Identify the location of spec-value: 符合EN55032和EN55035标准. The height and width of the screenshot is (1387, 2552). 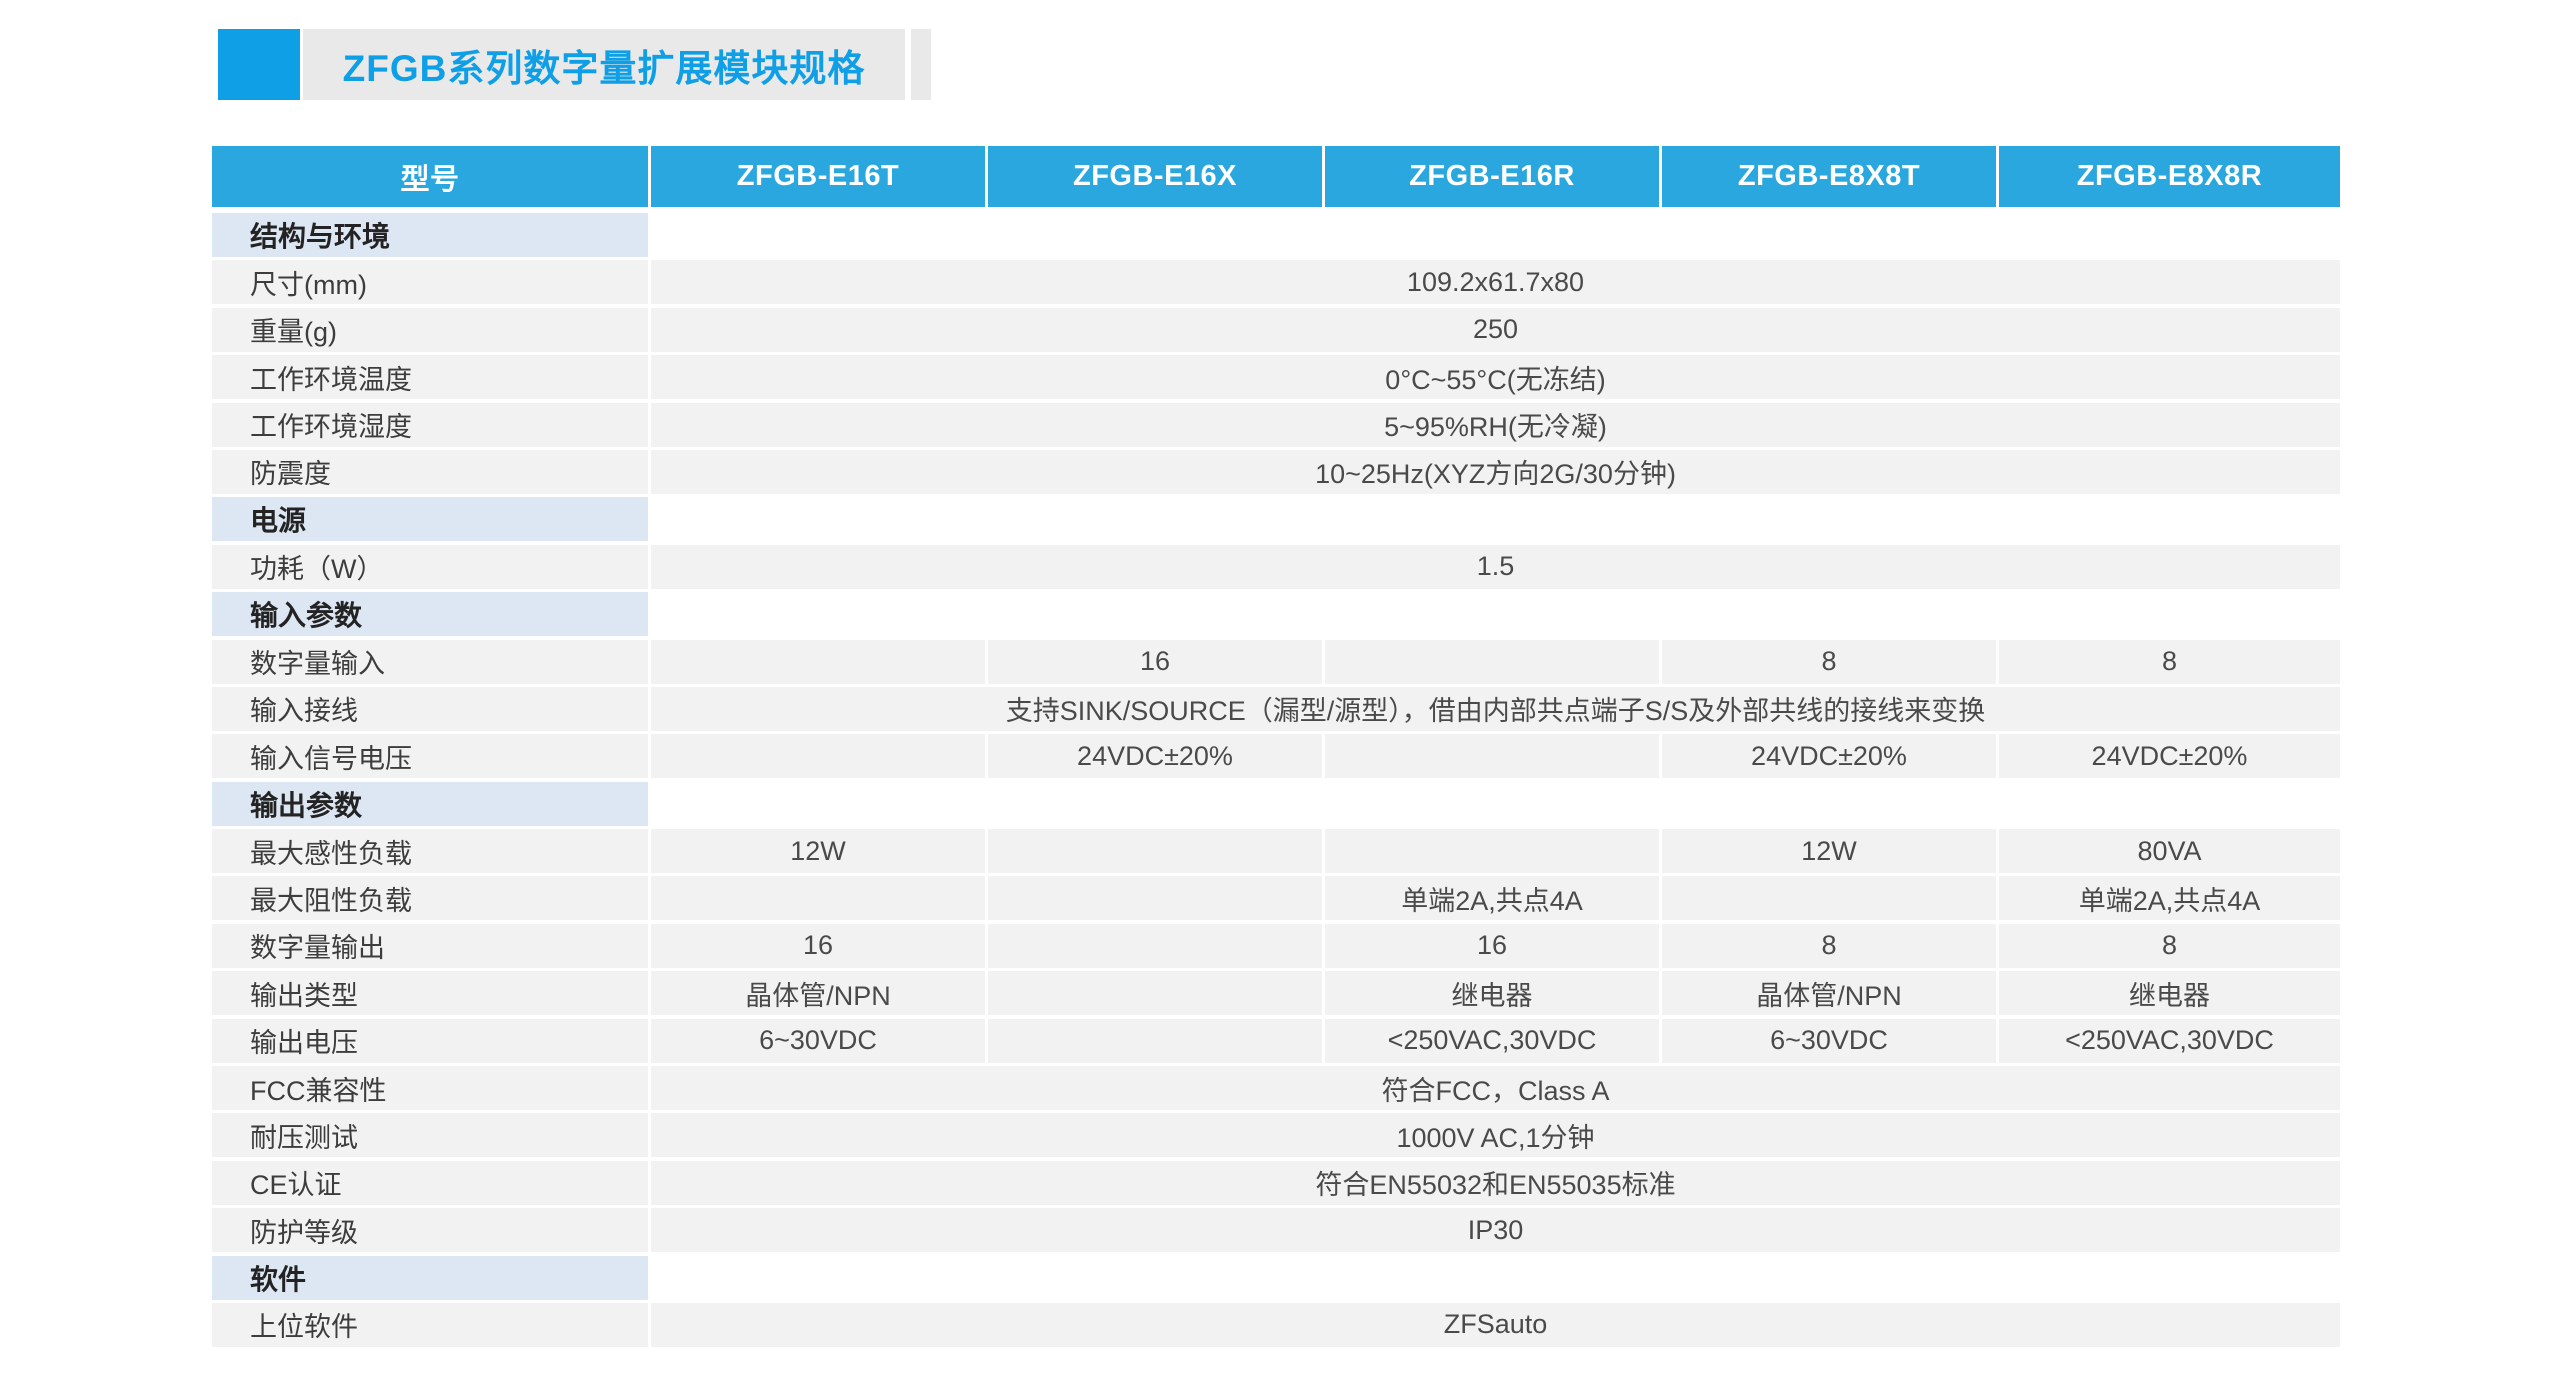
(1495, 1182).